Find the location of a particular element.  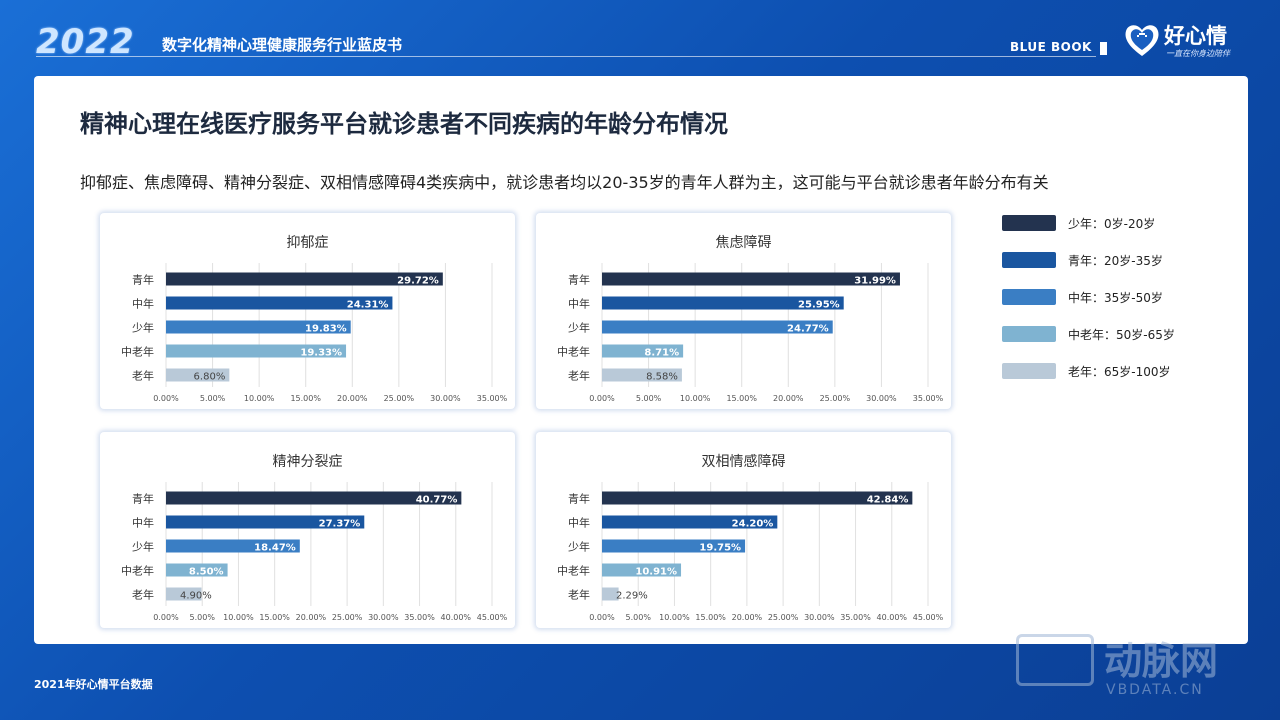

data-label: 8.71% is located at coordinates (661, 353).